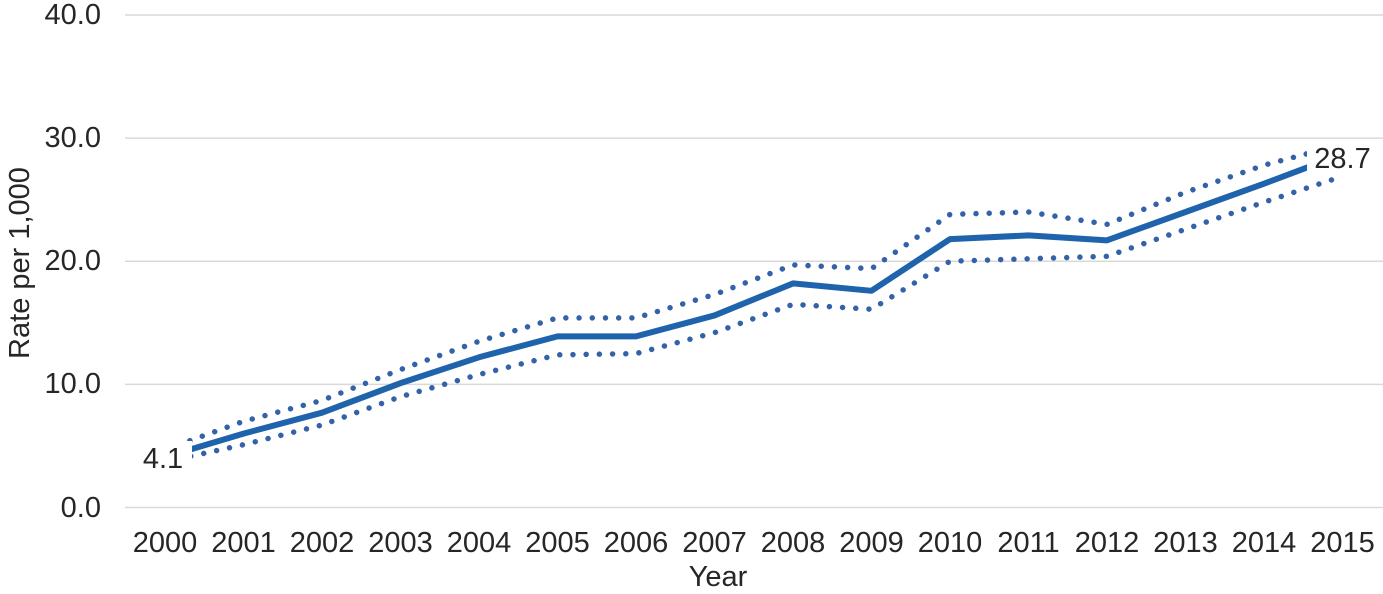 Image resolution: width=1383 pixels, height=594 pixels. I want to click on x-tick-label: 2002, so click(322, 543).